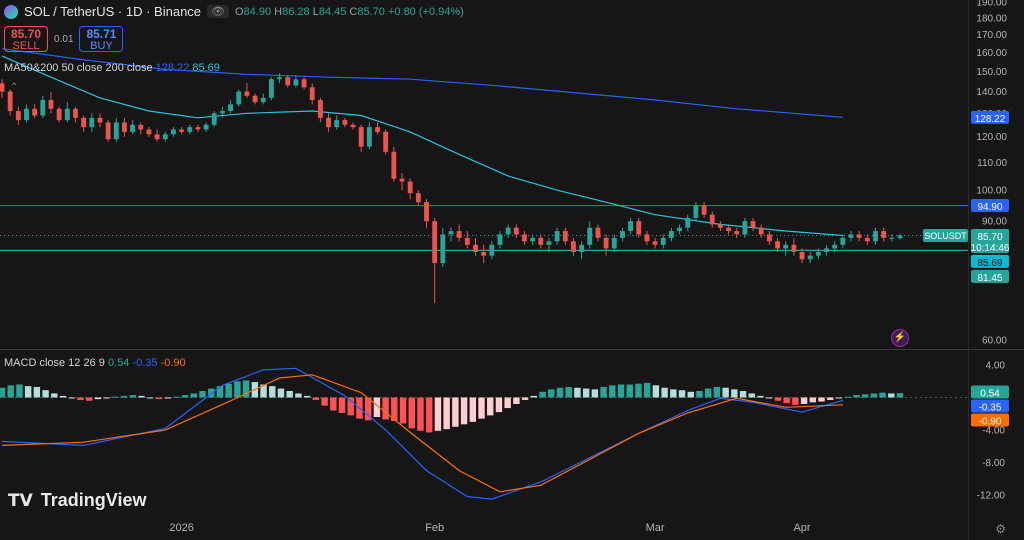 This screenshot has height=540, width=1024. Describe the element at coordinates (101, 39) in the screenshot. I see `buy-button: 85.71 BUY` at that location.